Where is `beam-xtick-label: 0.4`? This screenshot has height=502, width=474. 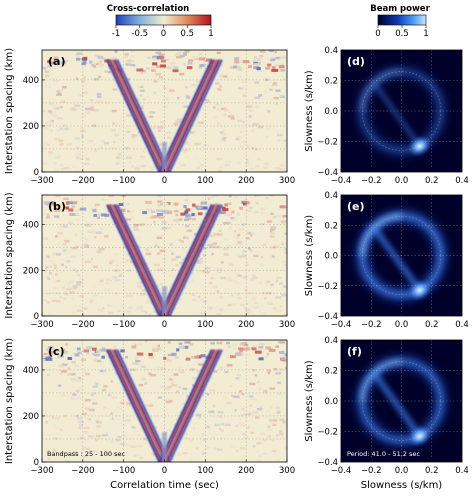 beam-xtick-label: 0.4 is located at coordinates (462, 471).